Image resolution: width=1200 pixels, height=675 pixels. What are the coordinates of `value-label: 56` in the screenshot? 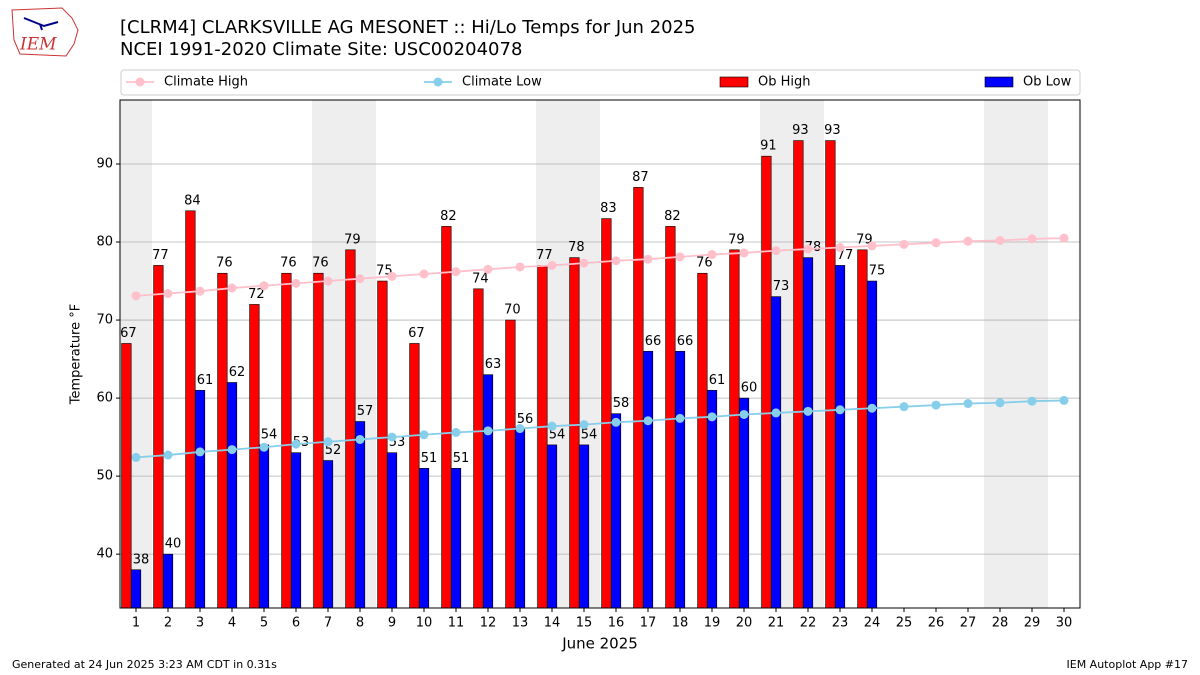 It's located at (525, 419).